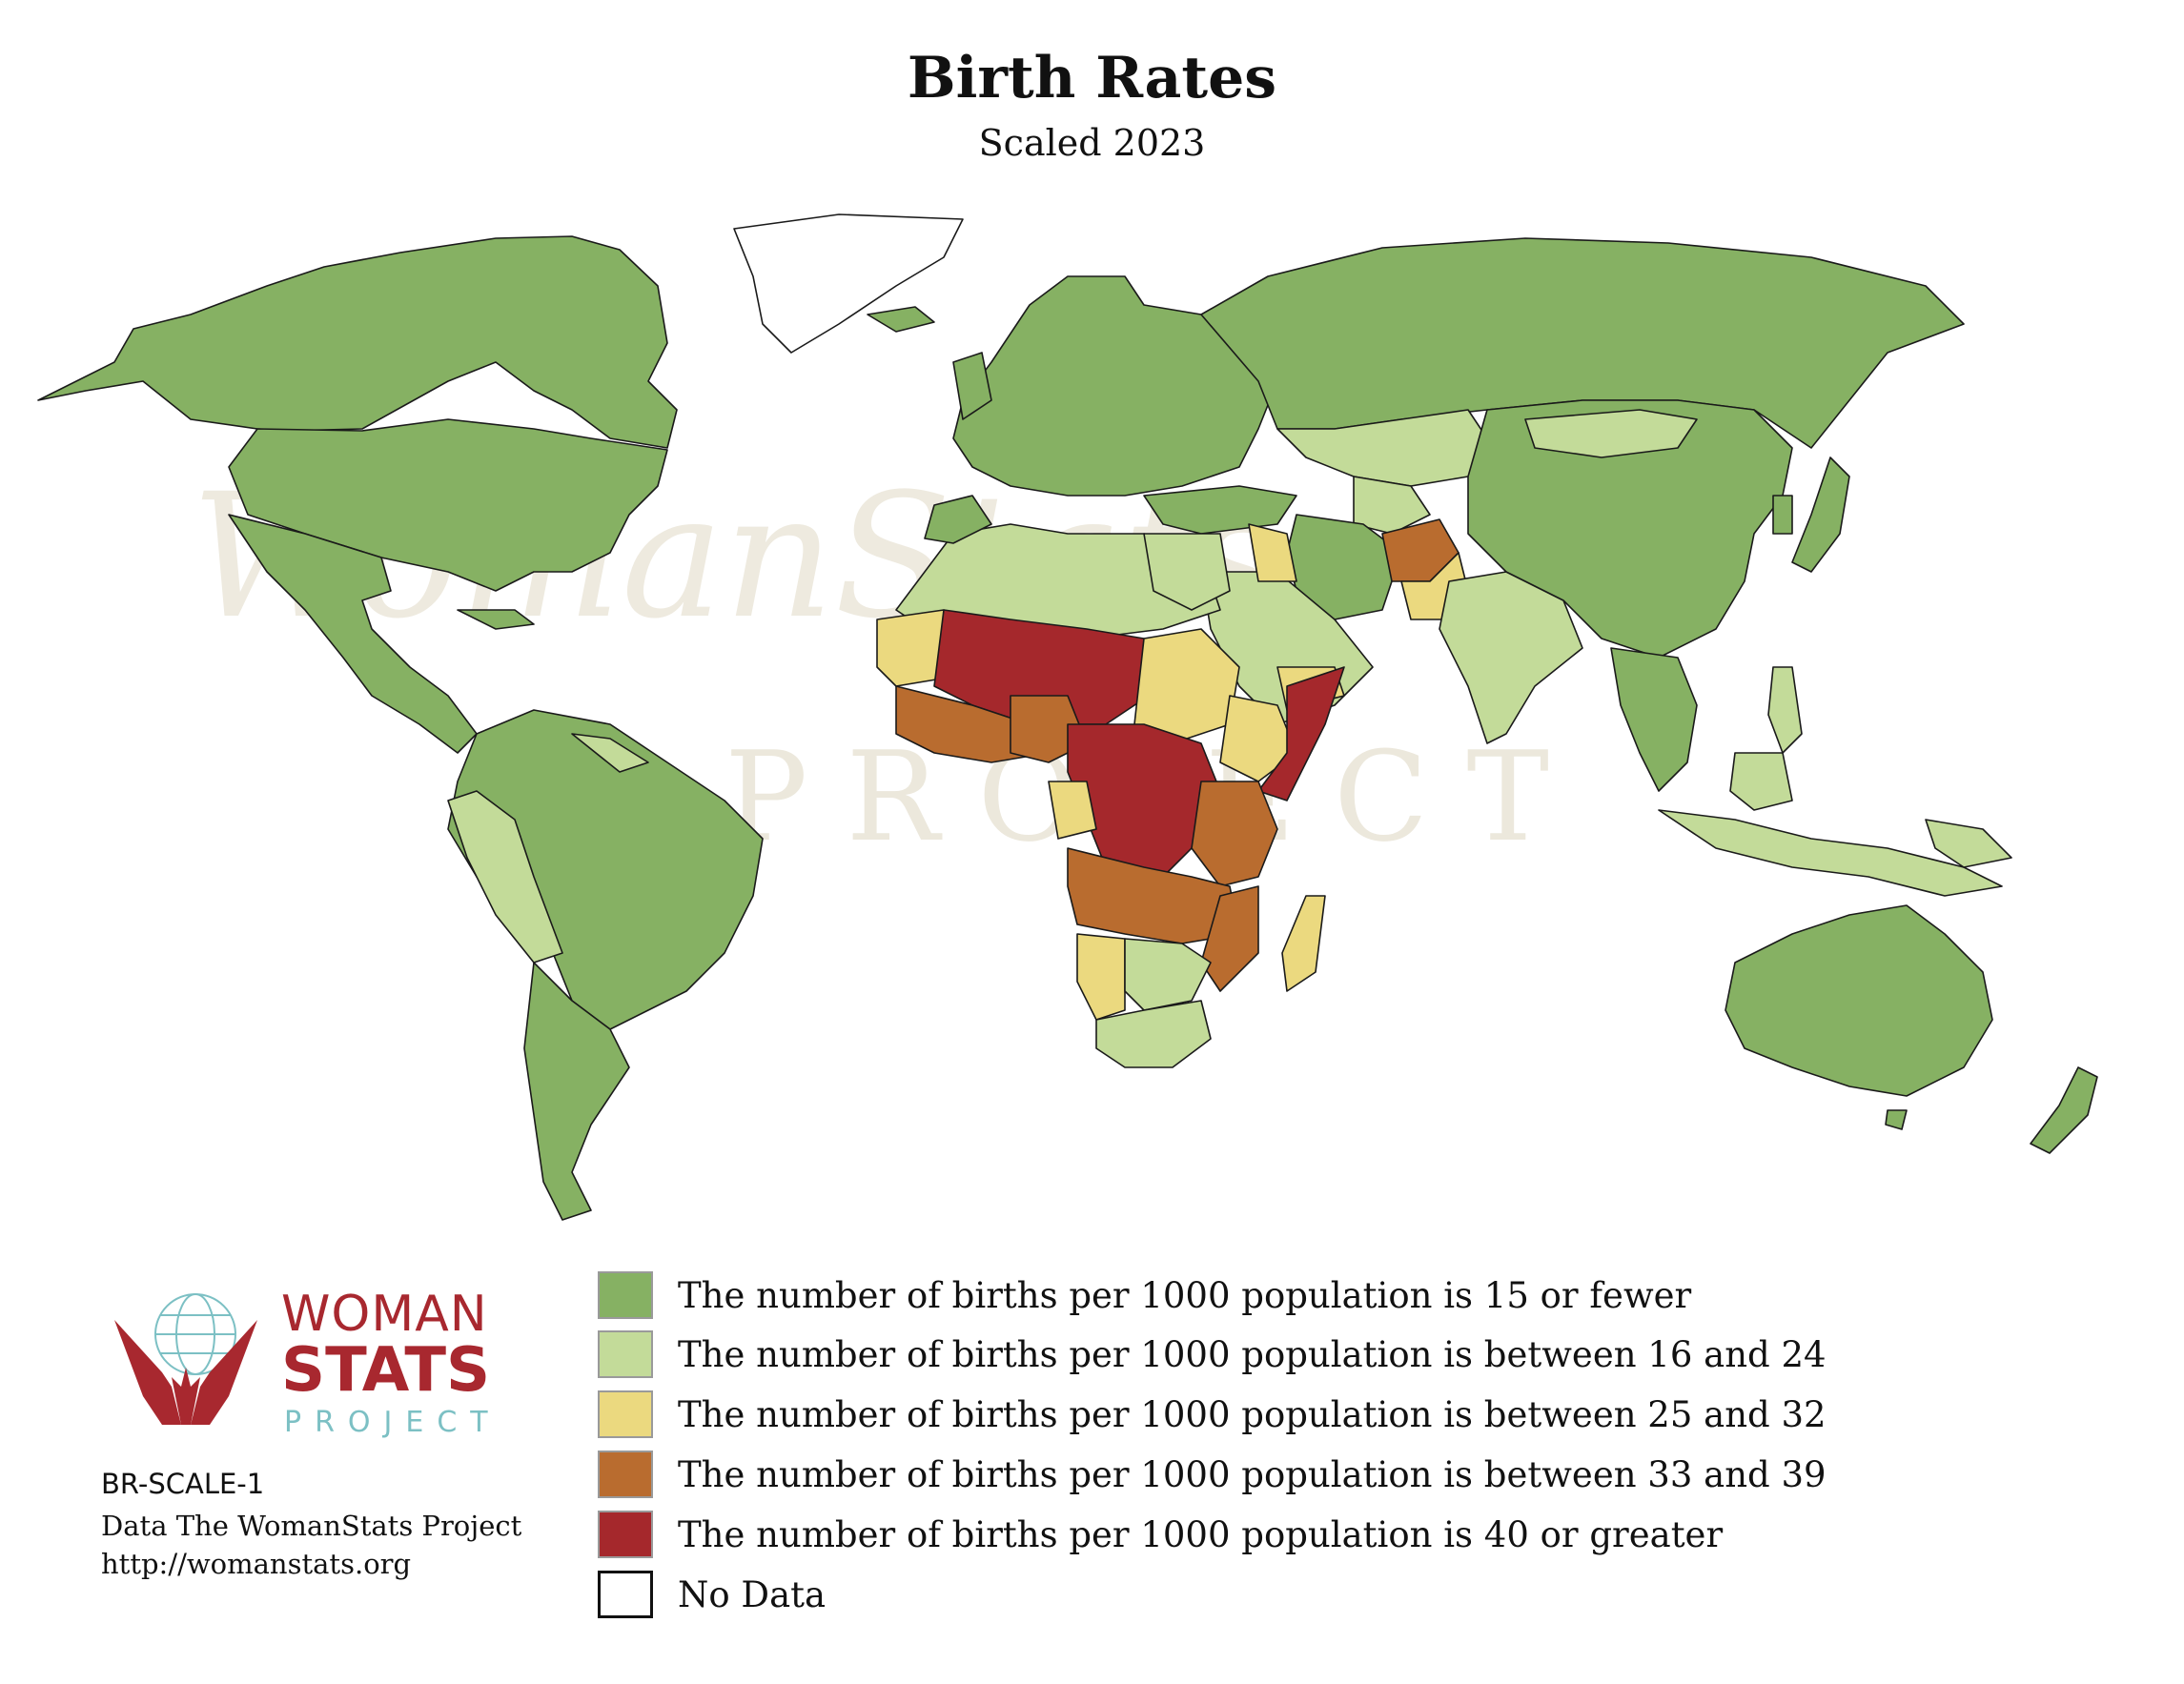 The width and height of the screenshot is (2184, 1684). What do you see at coordinates (353, 634) in the screenshot?
I see `region-mexico-central-america` at bounding box center [353, 634].